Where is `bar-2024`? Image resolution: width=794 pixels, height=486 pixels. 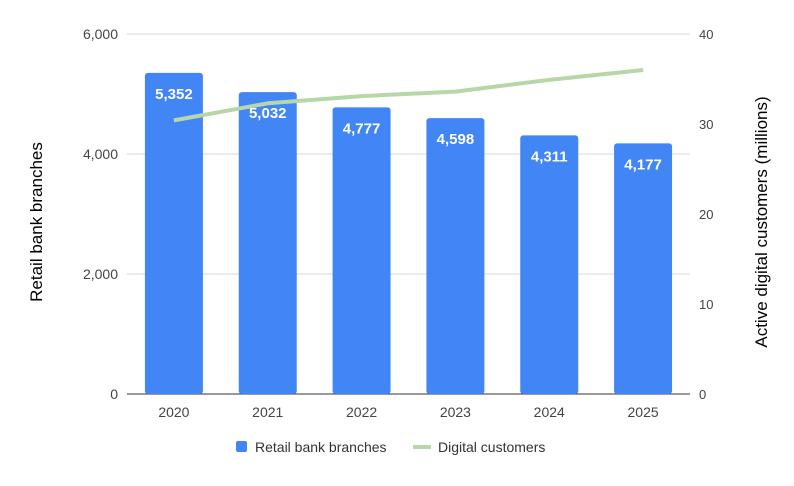
bar-2024 is located at coordinates (549, 264).